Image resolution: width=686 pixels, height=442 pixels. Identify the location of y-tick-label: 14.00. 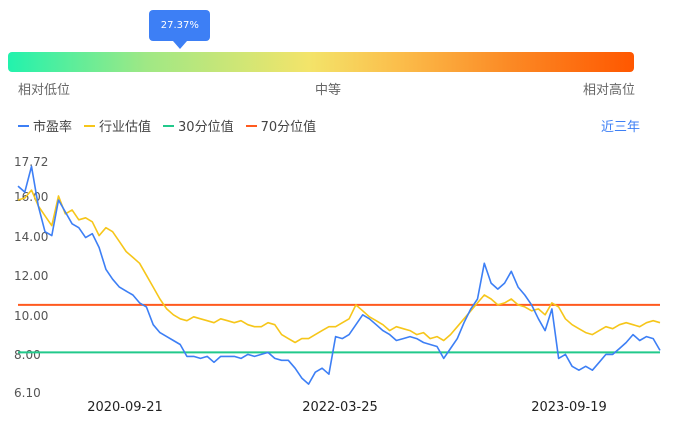
(31, 237).